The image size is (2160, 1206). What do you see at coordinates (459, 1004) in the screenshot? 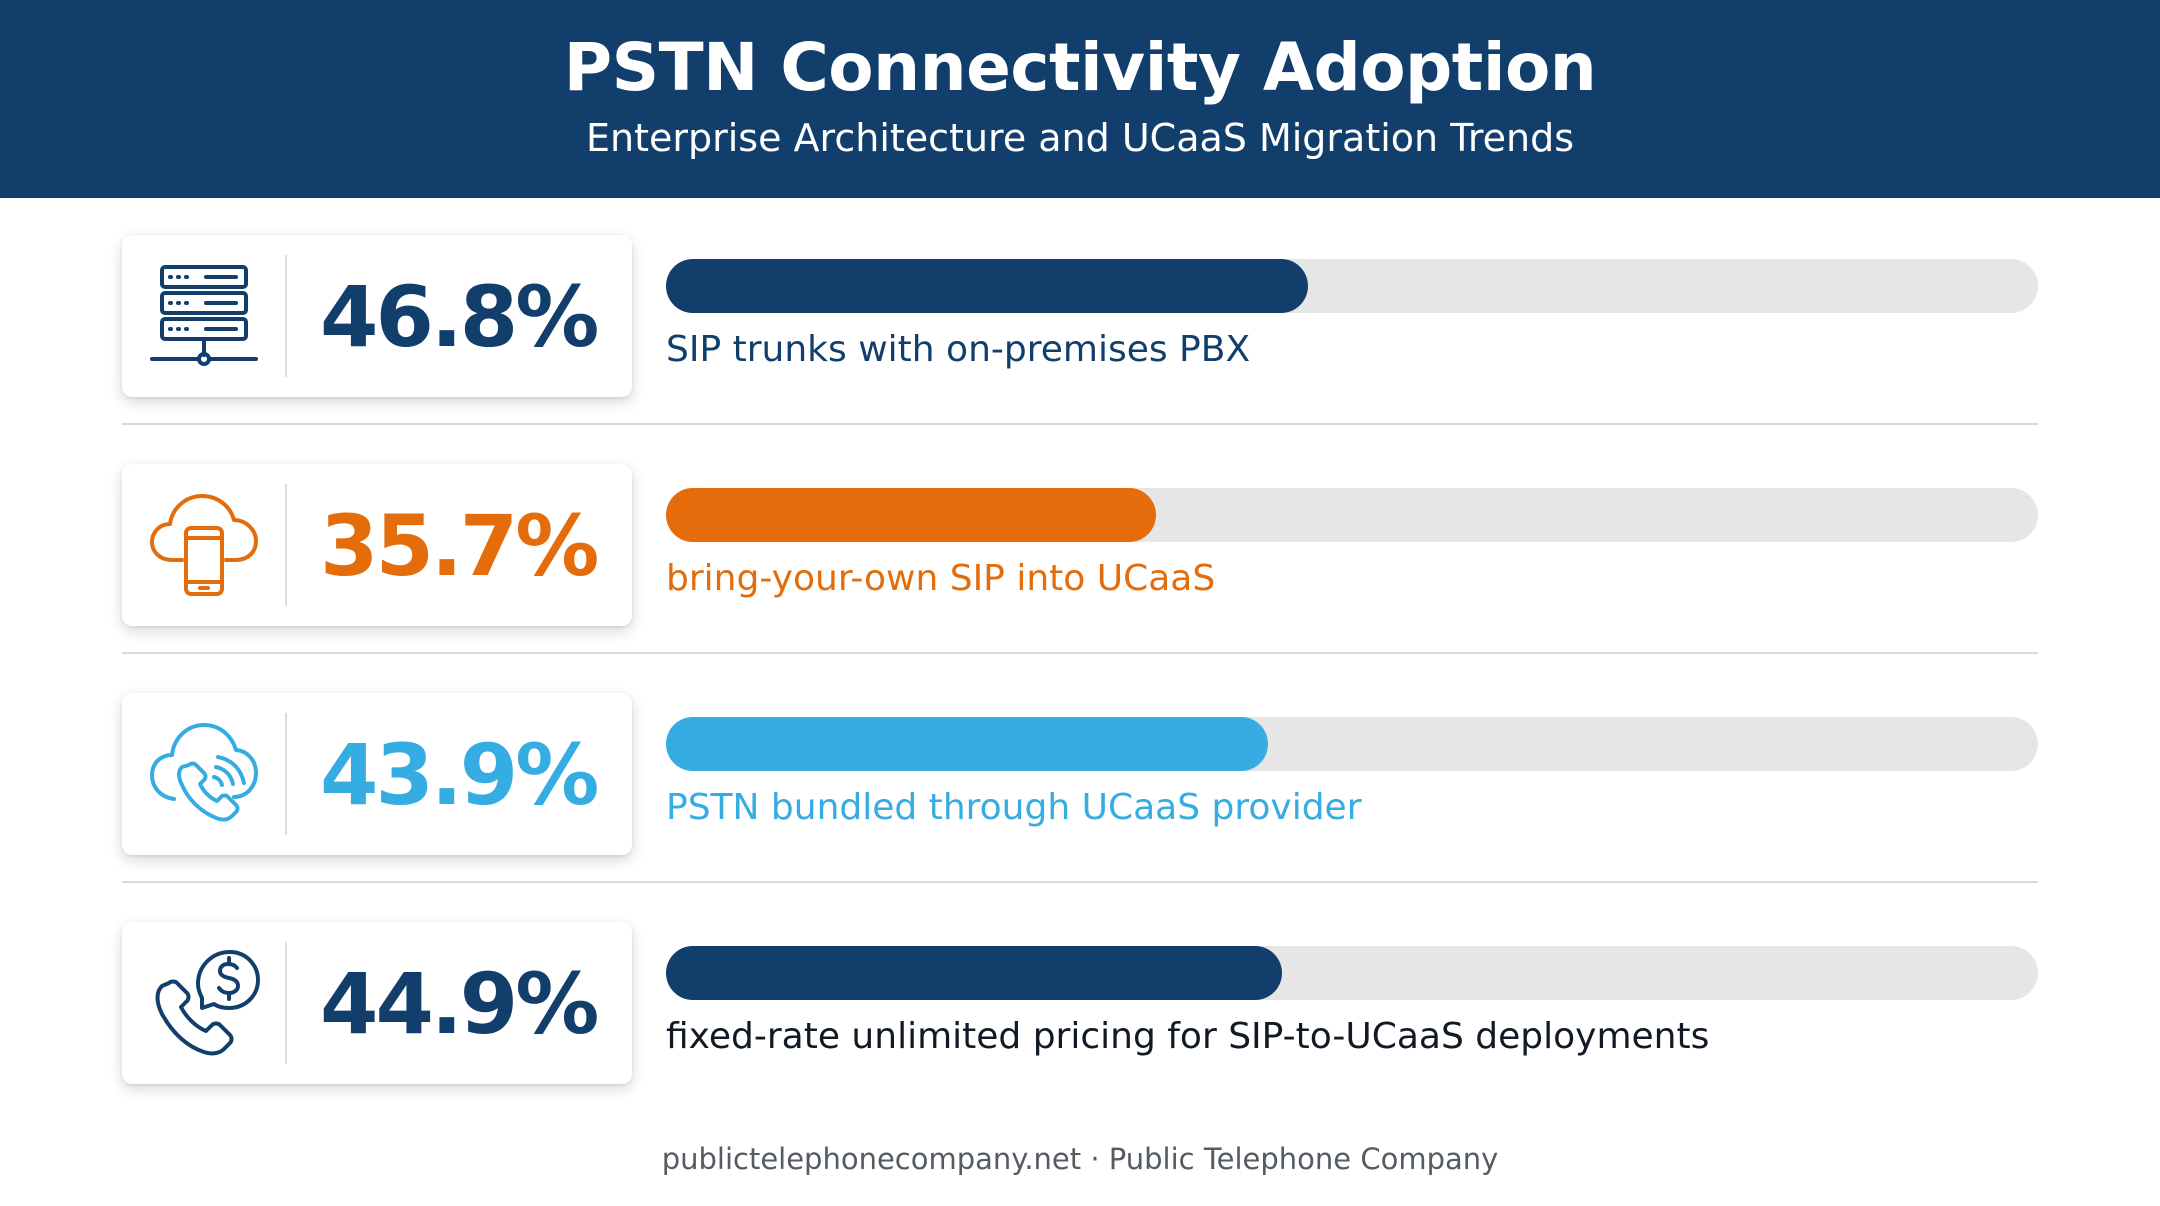
I see `stat-value: 44.9%` at bounding box center [459, 1004].